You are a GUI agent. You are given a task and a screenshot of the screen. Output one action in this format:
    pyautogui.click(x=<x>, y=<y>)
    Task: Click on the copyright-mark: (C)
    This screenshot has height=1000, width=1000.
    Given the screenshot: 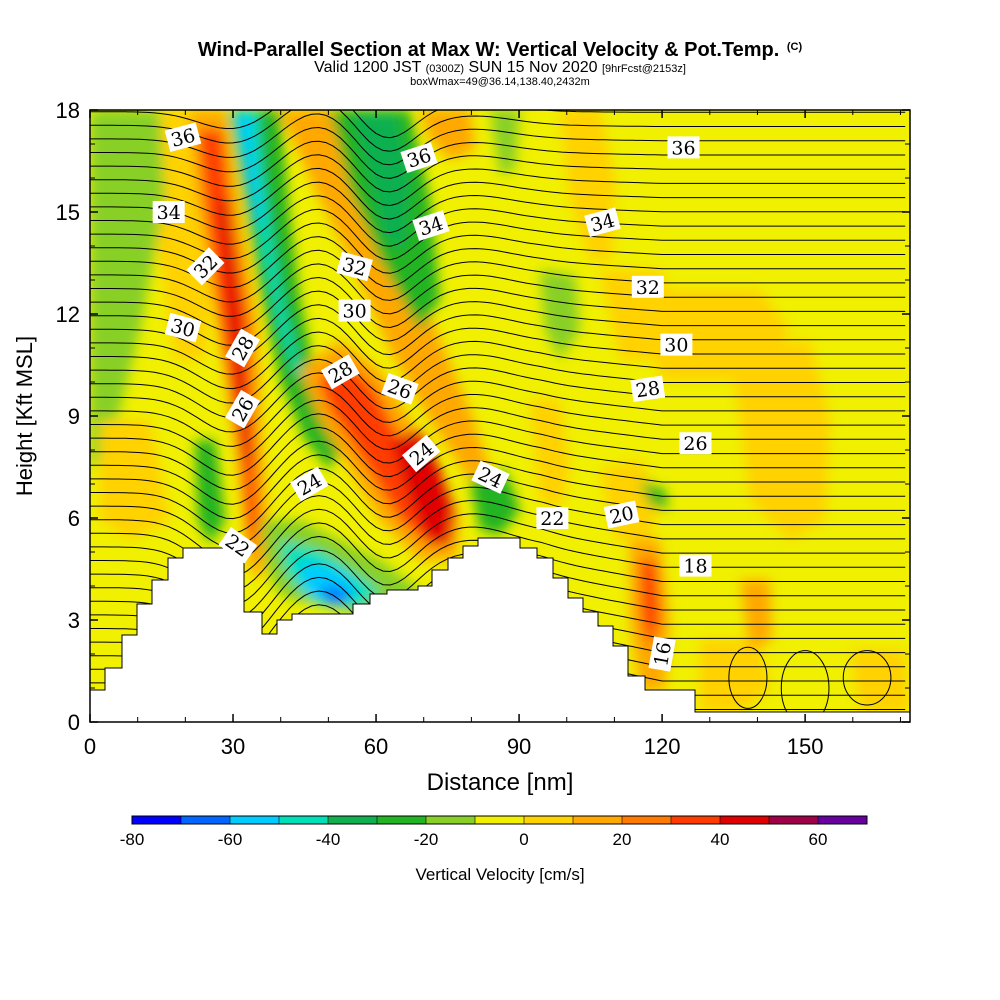 What is the action you would take?
    pyautogui.click(x=794, y=47)
    